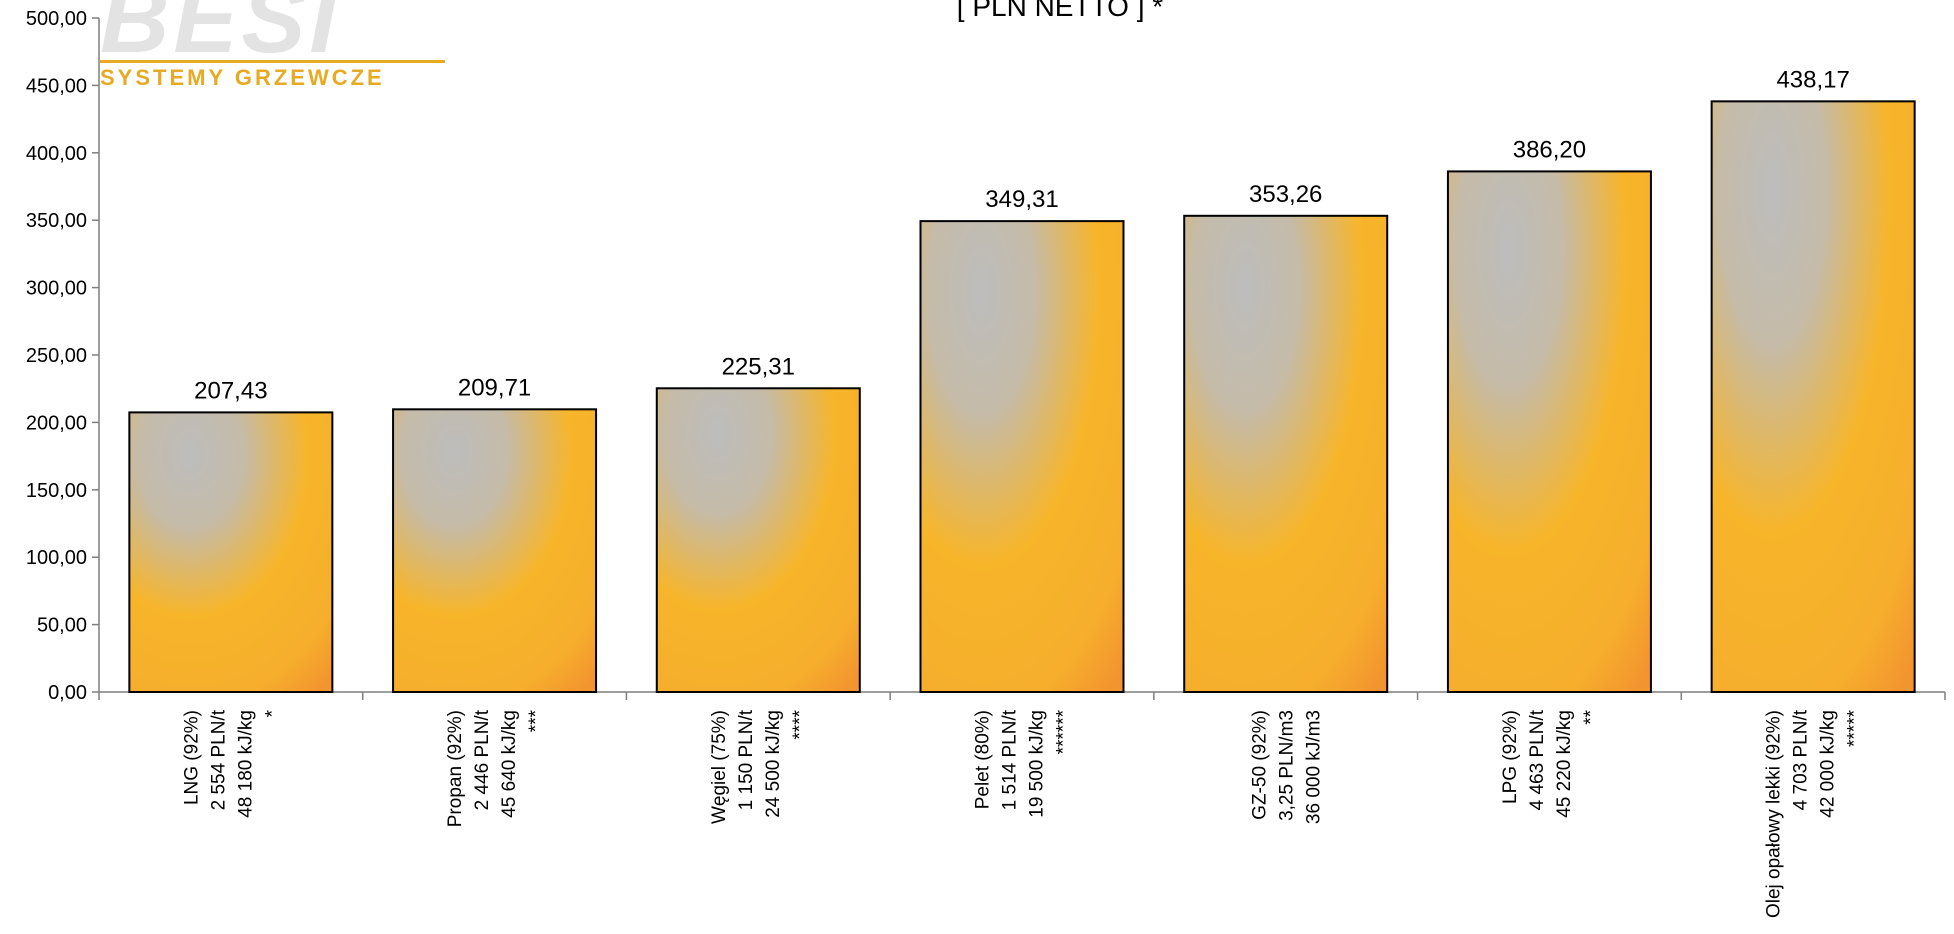 The height and width of the screenshot is (934, 1954). I want to click on category-label-line: 2 554 PLN/t, so click(218, 759).